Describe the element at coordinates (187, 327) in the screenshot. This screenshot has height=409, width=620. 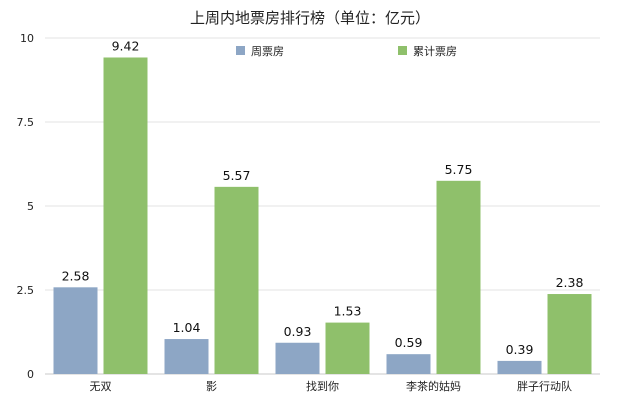
I see `data-label: 1.04` at that location.